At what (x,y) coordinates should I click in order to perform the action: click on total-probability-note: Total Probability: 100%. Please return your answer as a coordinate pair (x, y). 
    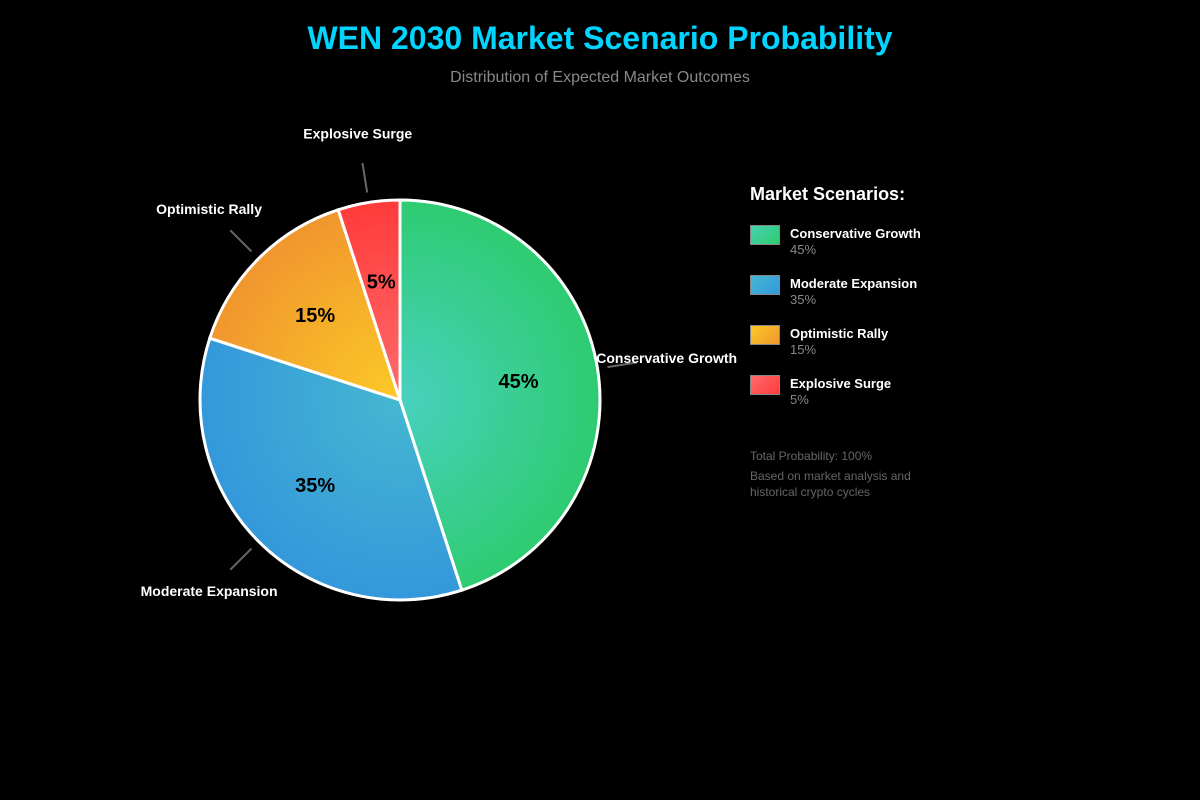
    Looking at the image, I should click on (811, 456).